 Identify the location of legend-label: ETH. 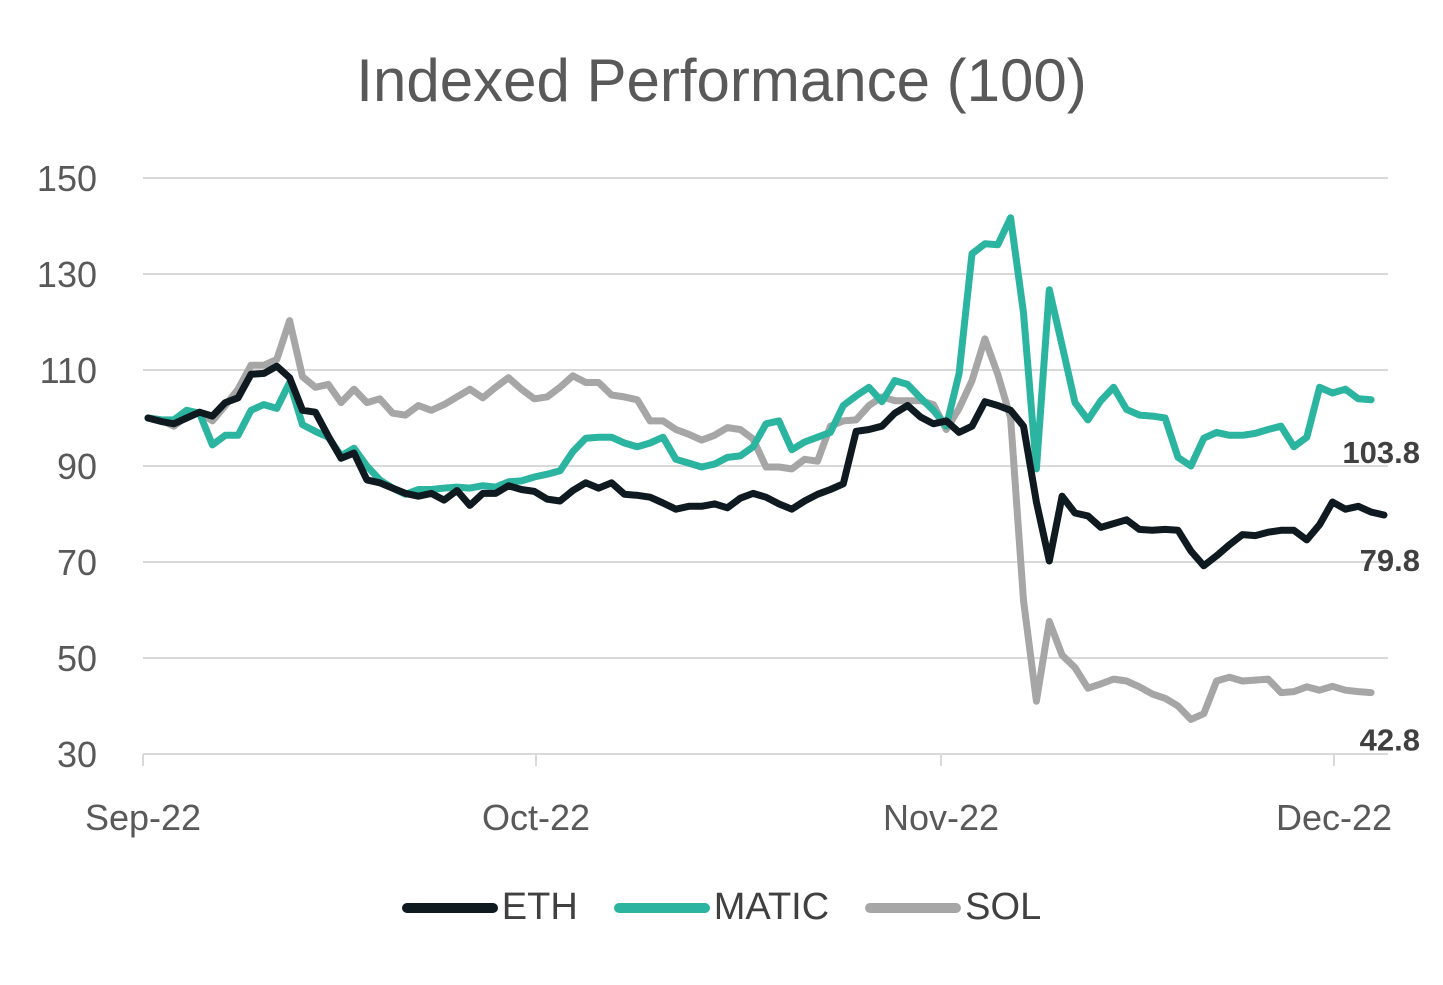
(539, 907).